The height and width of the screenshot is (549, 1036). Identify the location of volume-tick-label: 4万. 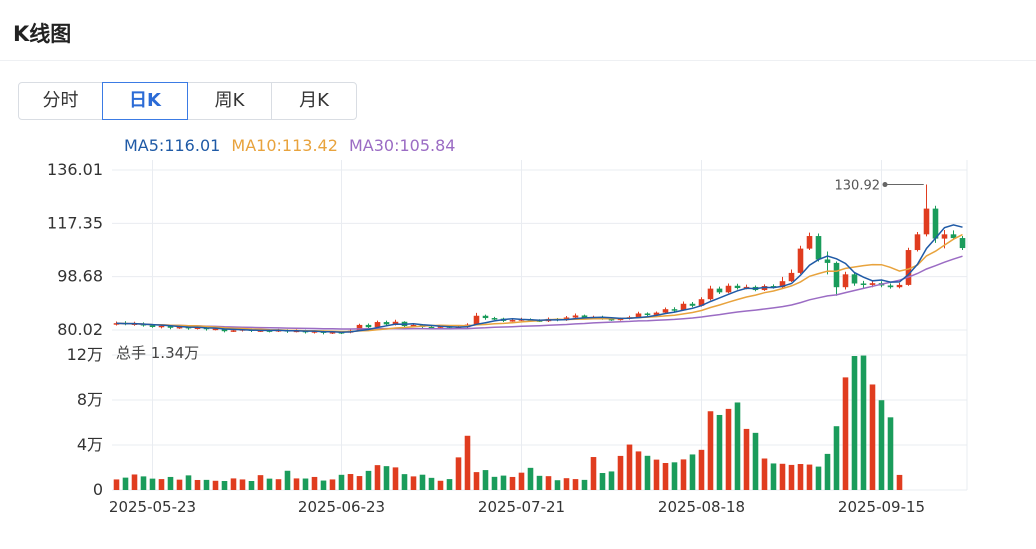
(90, 444).